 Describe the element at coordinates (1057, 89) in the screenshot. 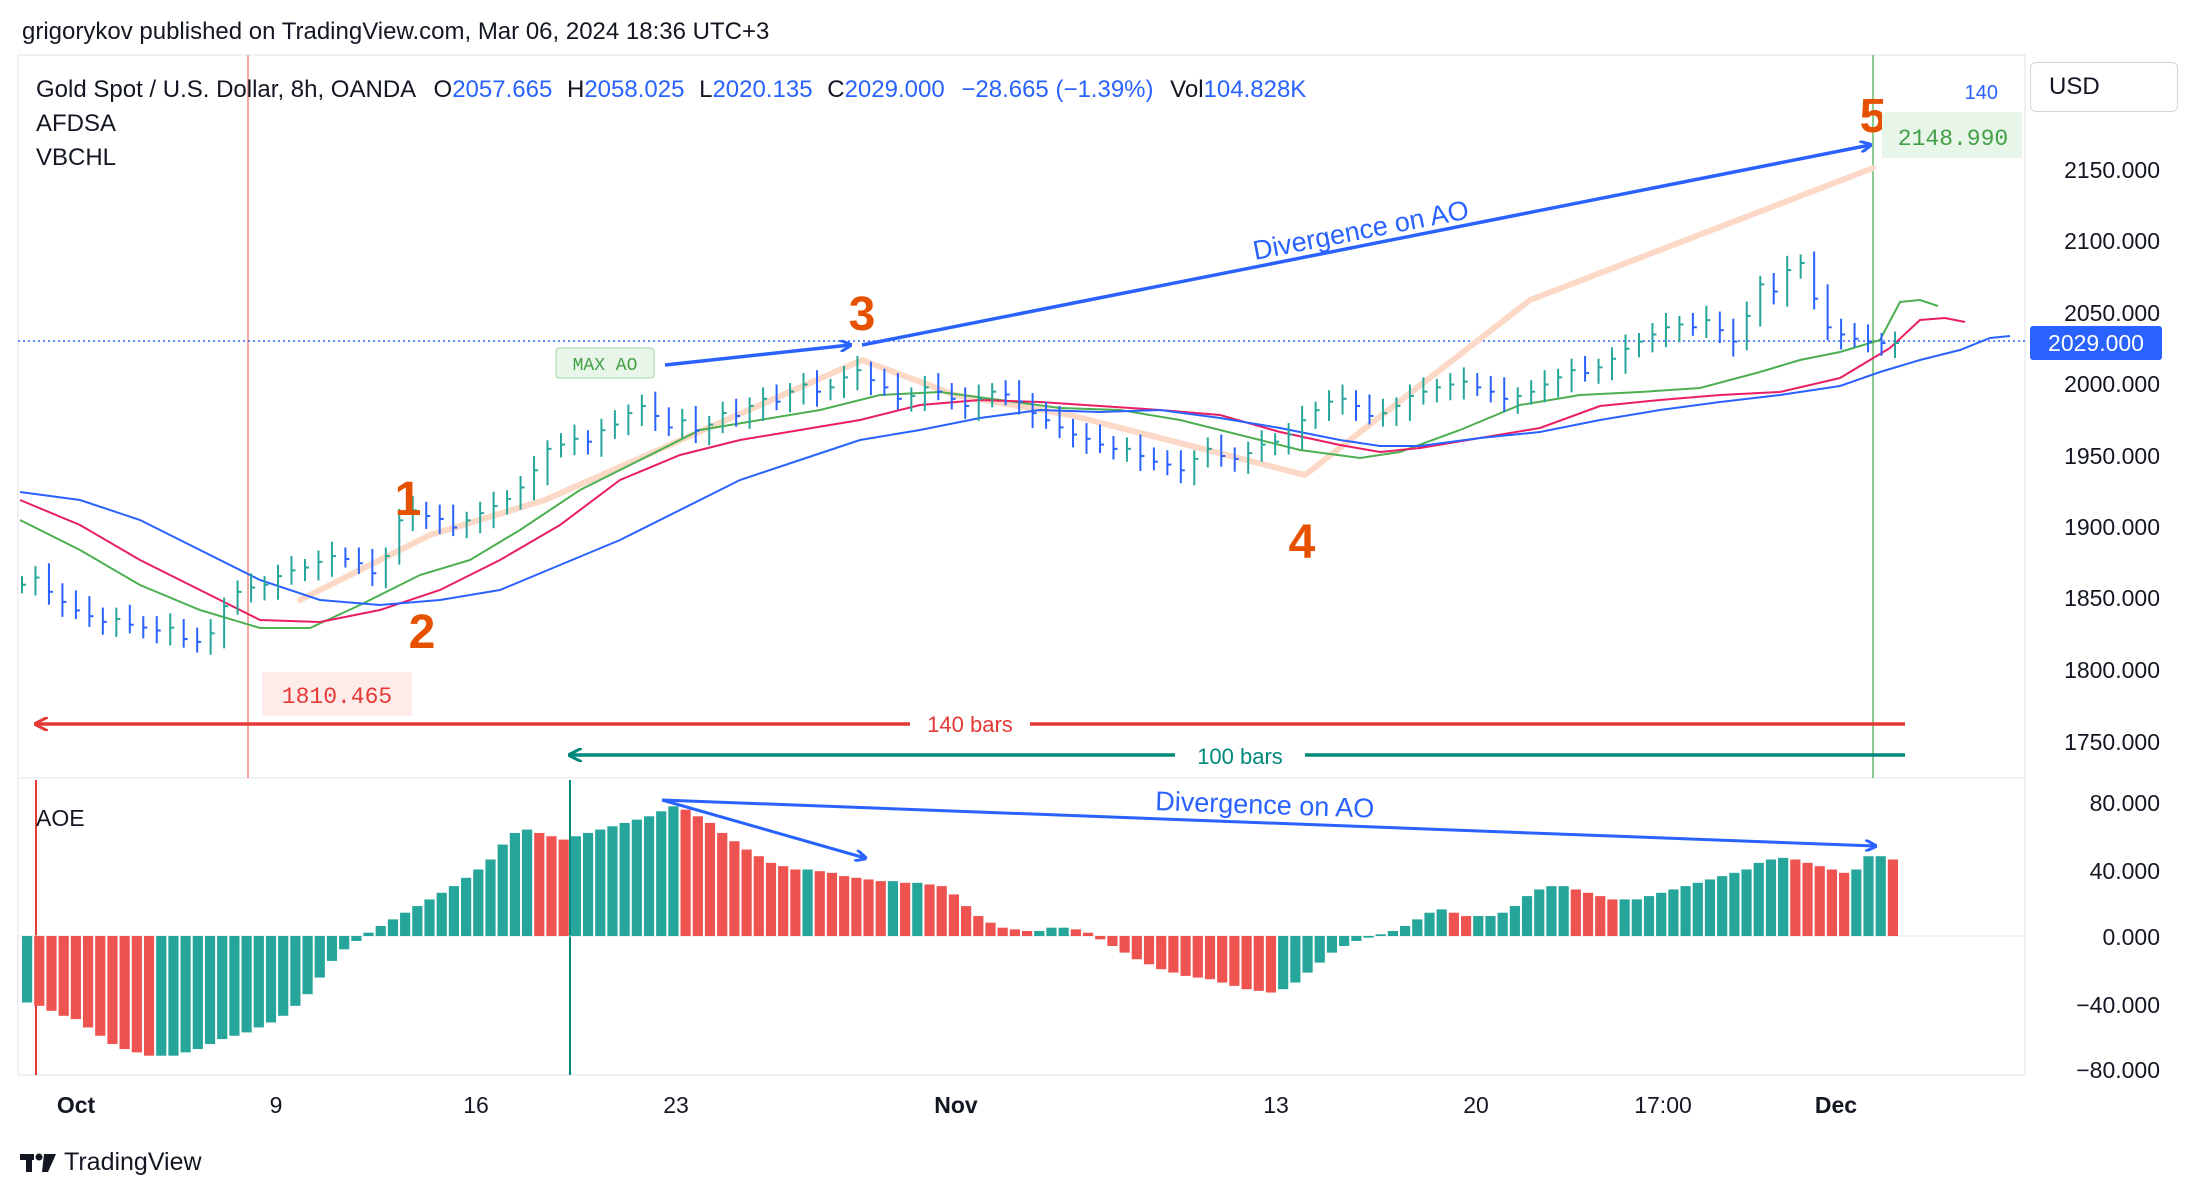

I see `change-value: −28.665 (−1.39%)` at that location.